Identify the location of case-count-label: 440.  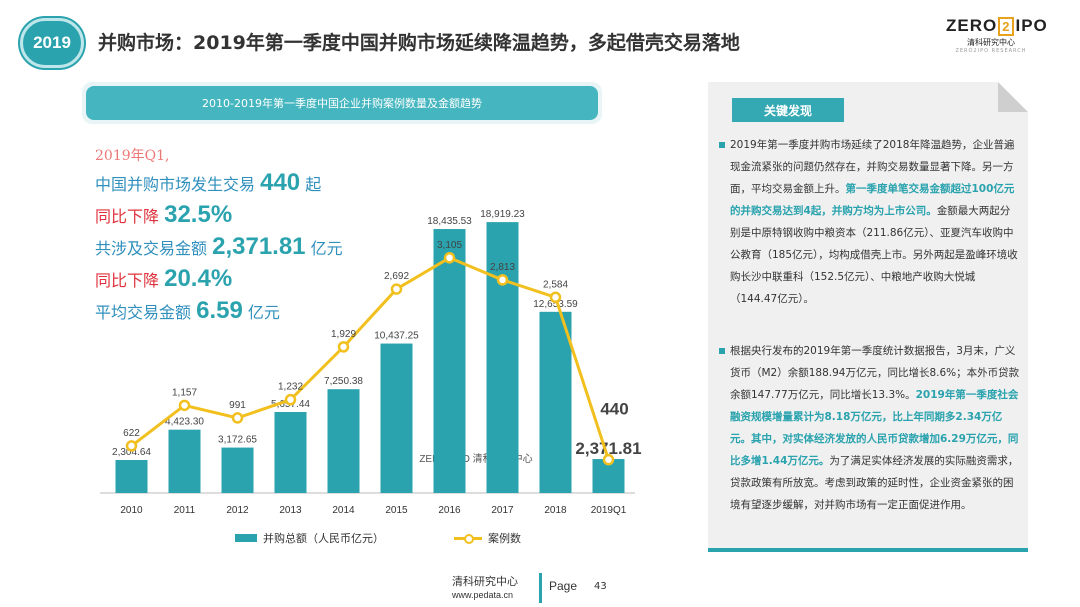
(614, 409).